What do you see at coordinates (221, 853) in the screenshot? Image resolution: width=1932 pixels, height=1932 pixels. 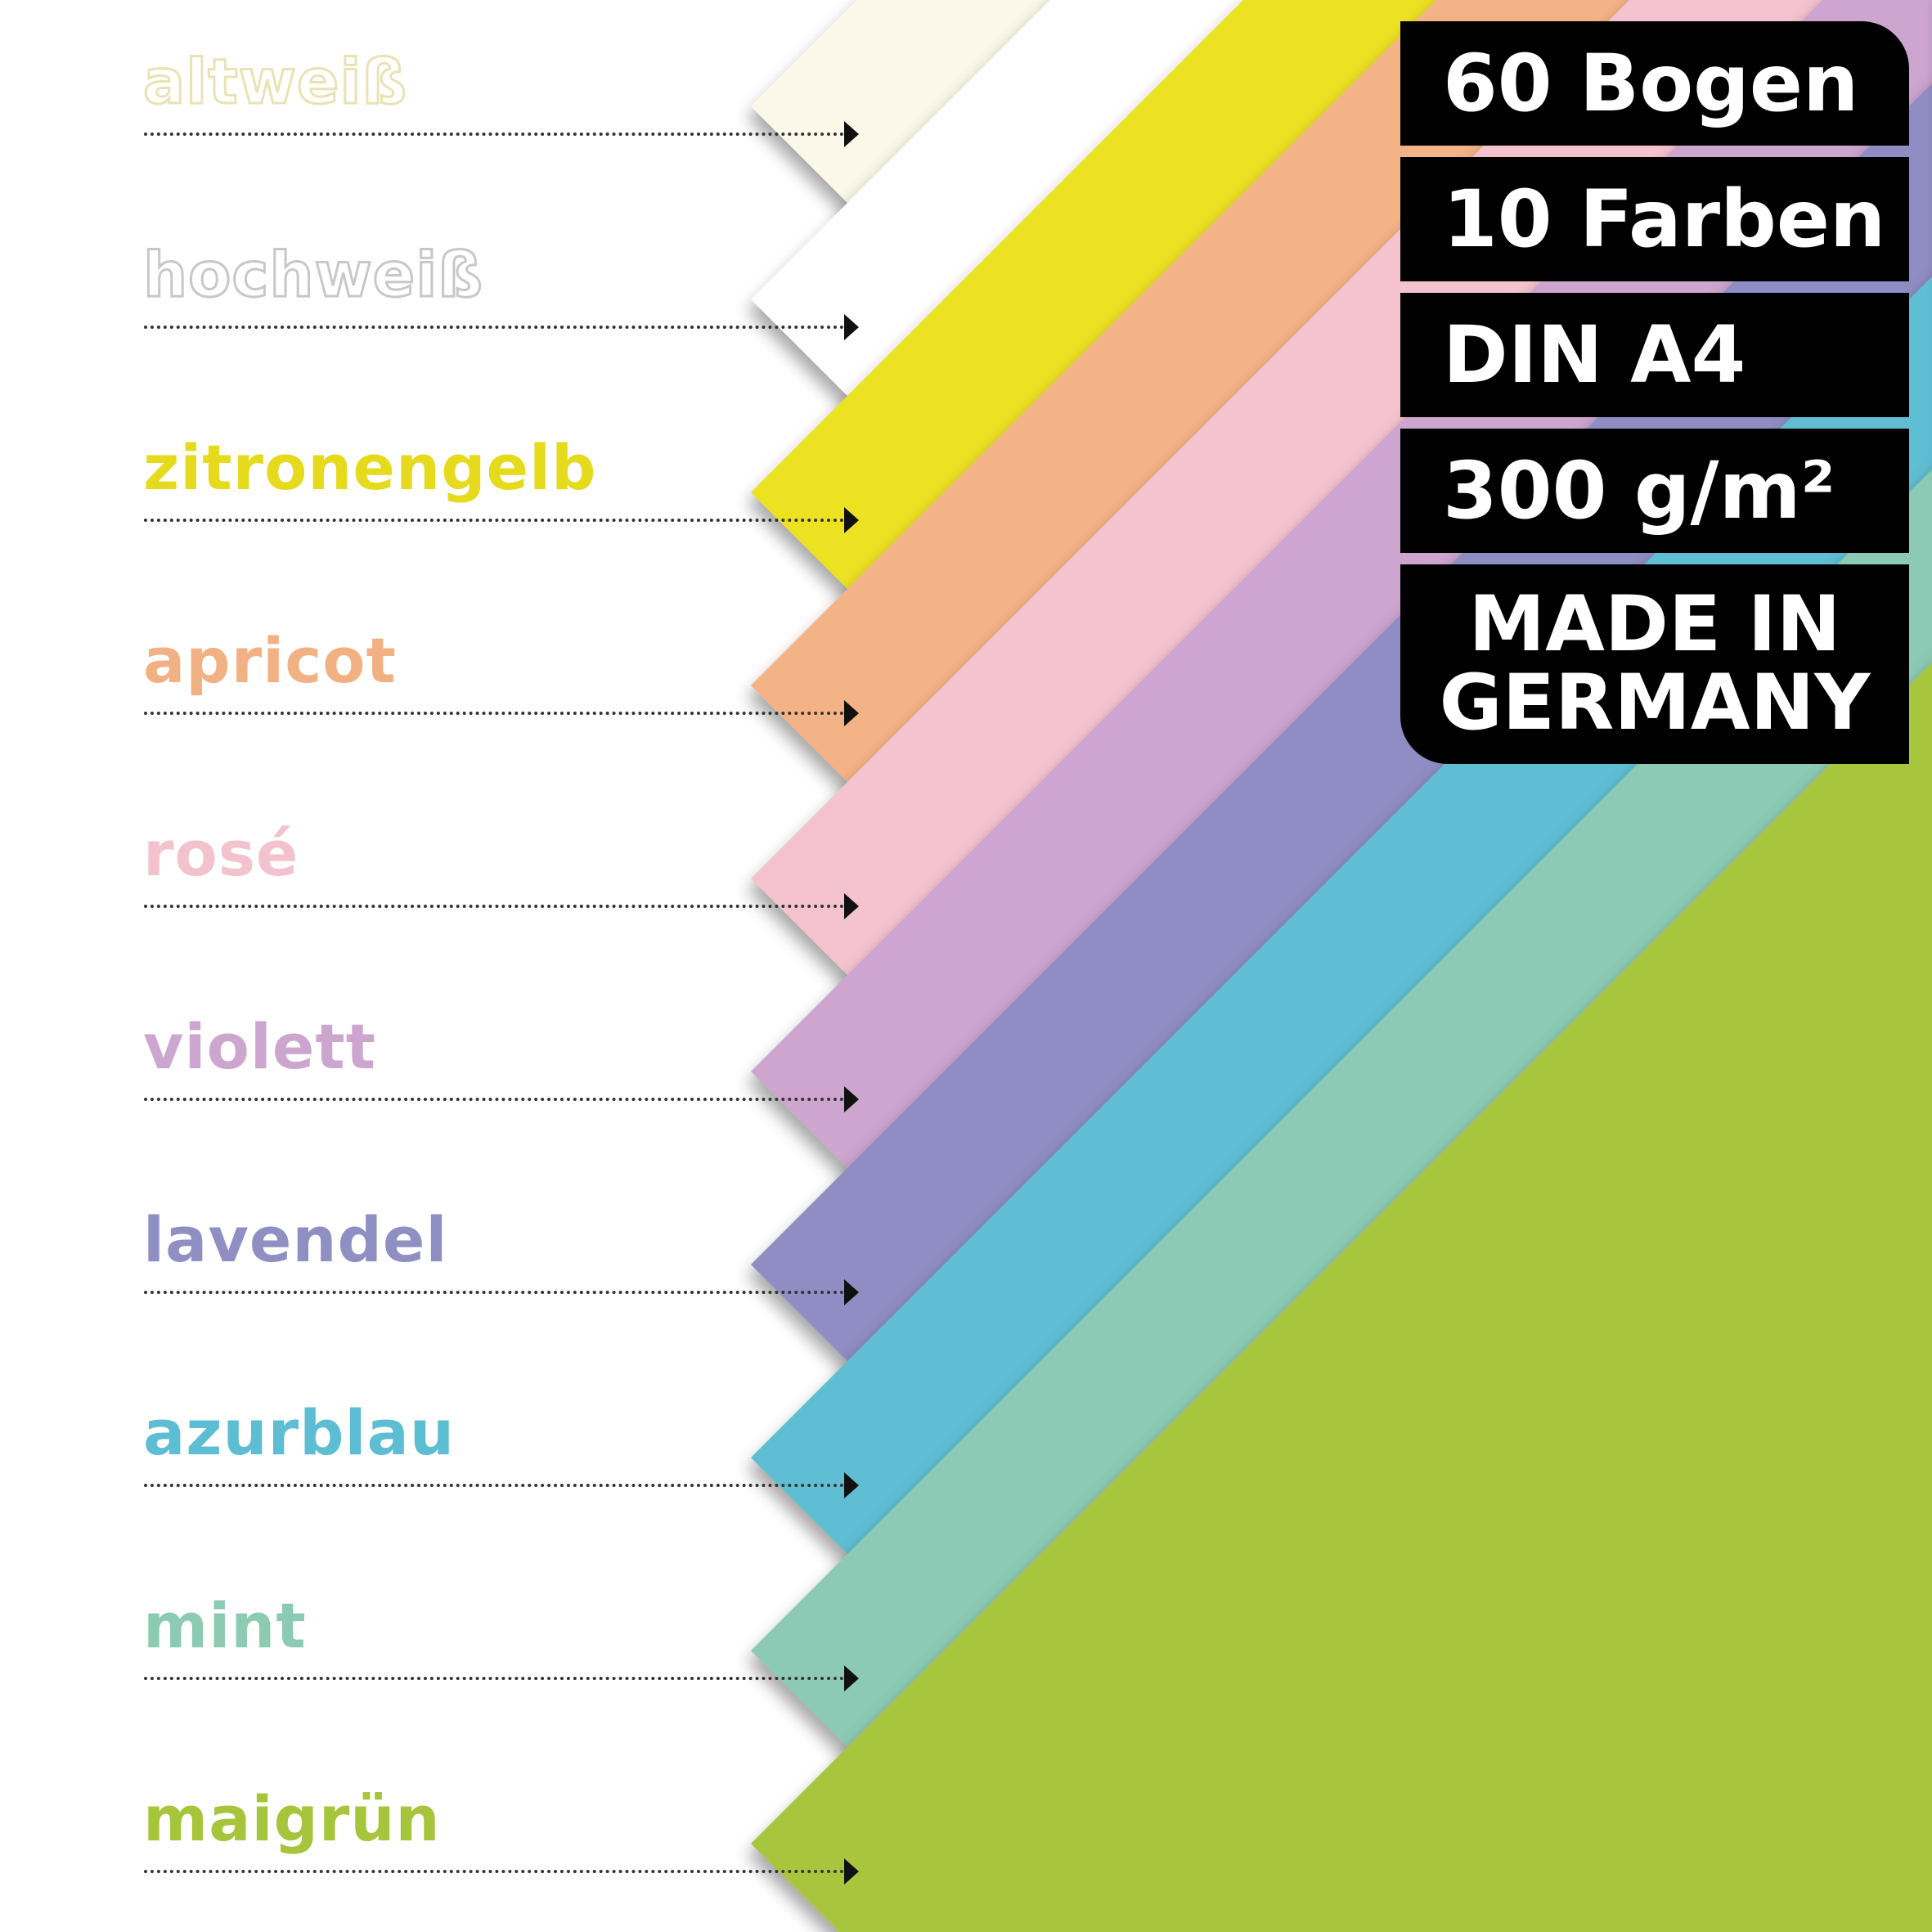 I see `color-label: rosé` at bounding box center [221, 853].